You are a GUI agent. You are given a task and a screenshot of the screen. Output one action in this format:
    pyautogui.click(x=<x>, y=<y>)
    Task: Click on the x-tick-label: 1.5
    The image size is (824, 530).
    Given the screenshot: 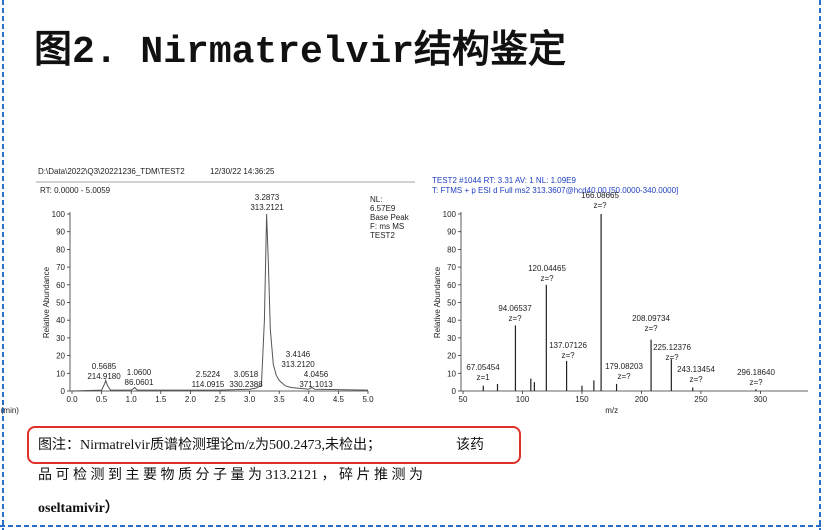 What is the action you would take?
    pyautogui.click(x=161, y=399)
    